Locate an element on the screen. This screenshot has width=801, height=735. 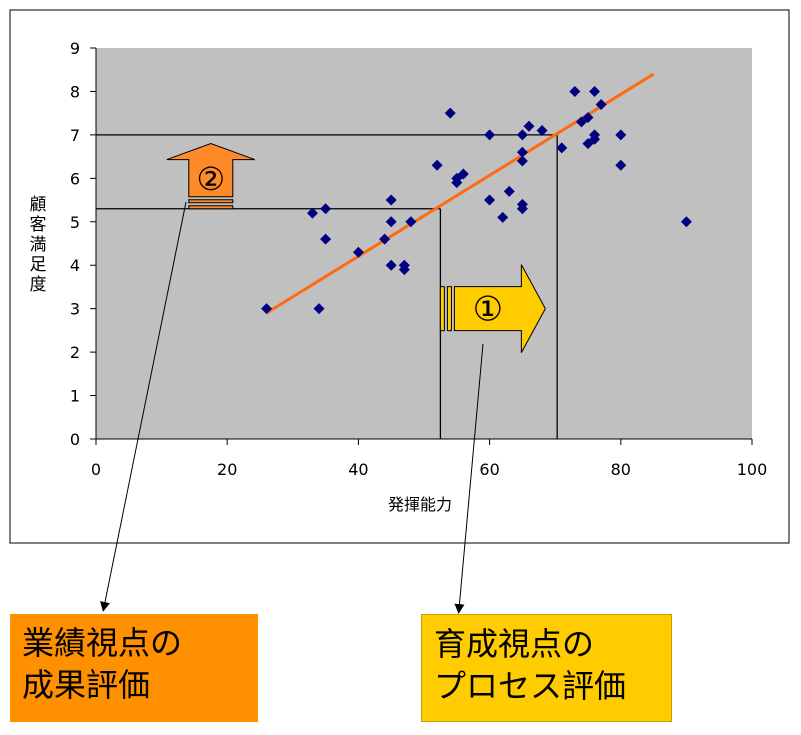
performance-evaluation-box: 業績視点の 成果評価 is located at coordinates (134, 668).